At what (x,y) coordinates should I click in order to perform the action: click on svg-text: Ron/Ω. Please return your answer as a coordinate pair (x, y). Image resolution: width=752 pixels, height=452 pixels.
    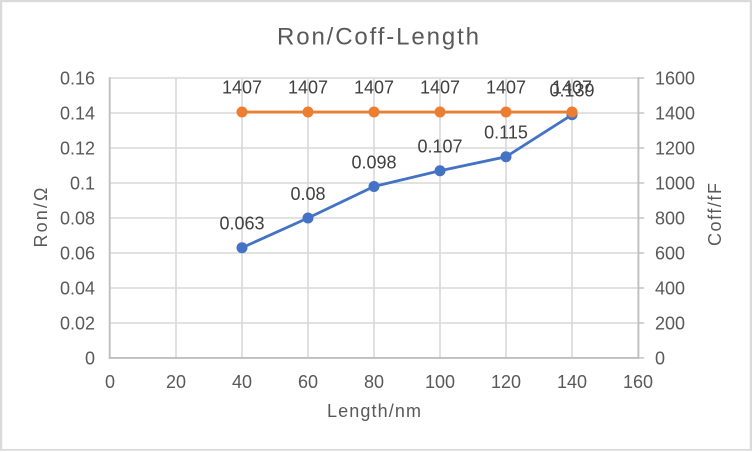
    Looking at the image, I should click on (41, 218).